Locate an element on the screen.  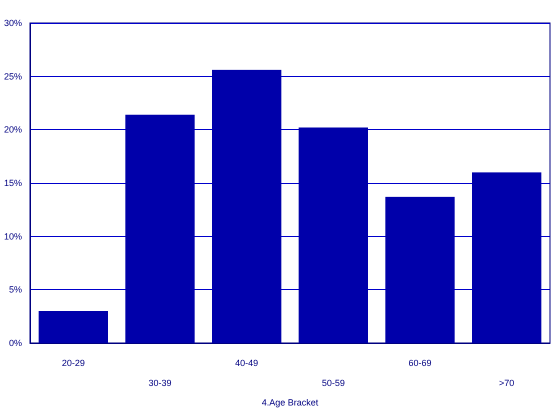
x-tick-label: 60-69 is located at coordinates (420, 363).